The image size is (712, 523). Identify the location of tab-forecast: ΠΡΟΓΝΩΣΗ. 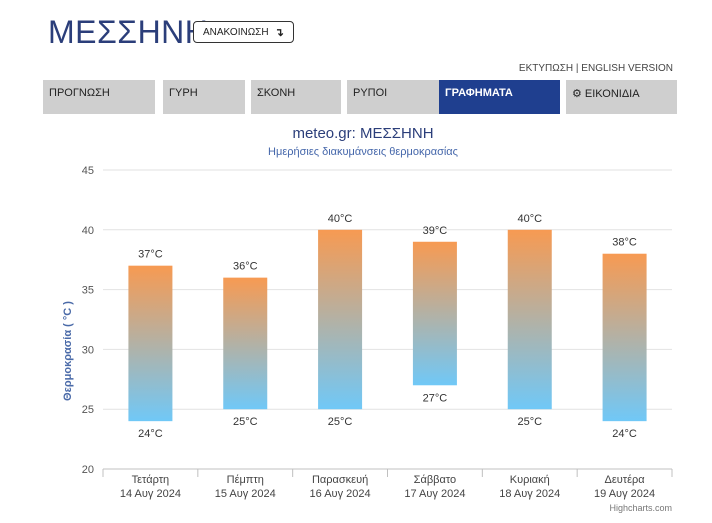
(99, 97).